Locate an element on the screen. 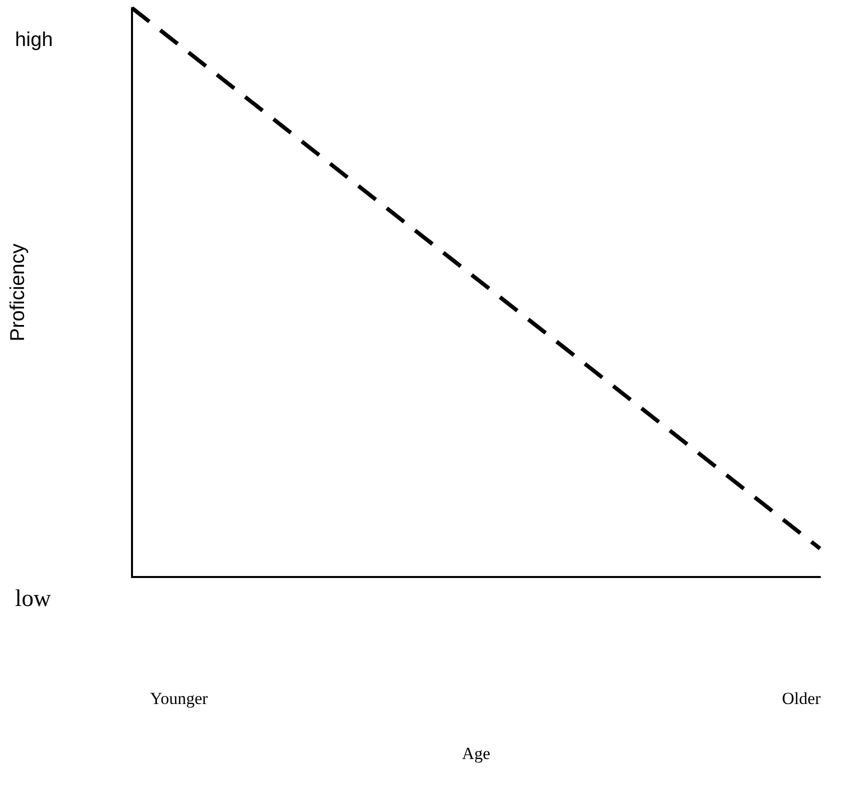  text: low is located at coordinates (33, 599).